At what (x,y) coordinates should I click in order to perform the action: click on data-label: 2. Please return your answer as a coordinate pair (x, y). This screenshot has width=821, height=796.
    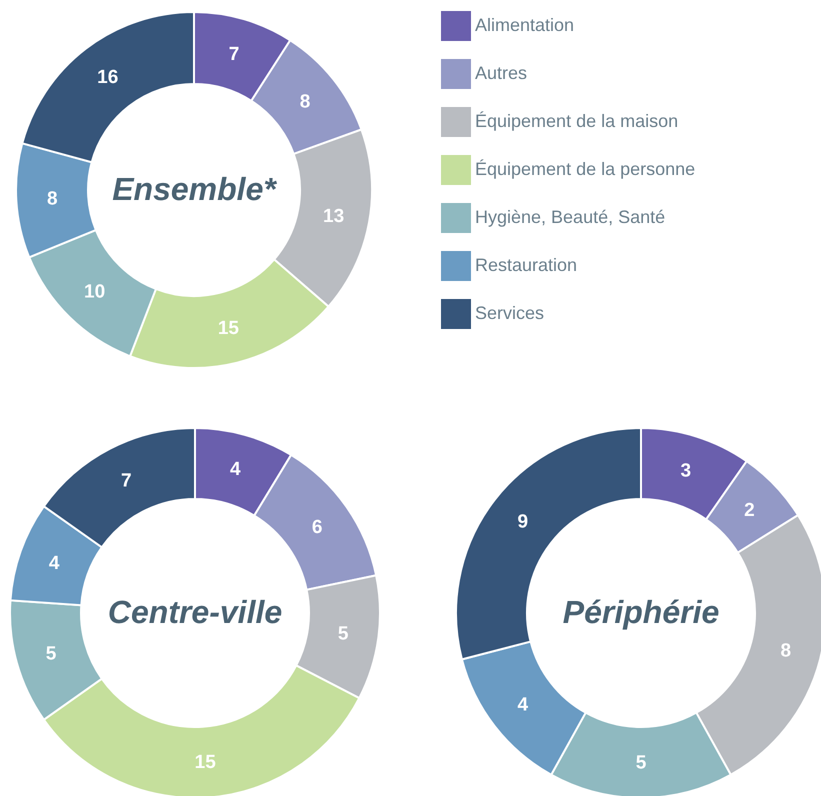
    Looking at the image, I should click on (749, 510).